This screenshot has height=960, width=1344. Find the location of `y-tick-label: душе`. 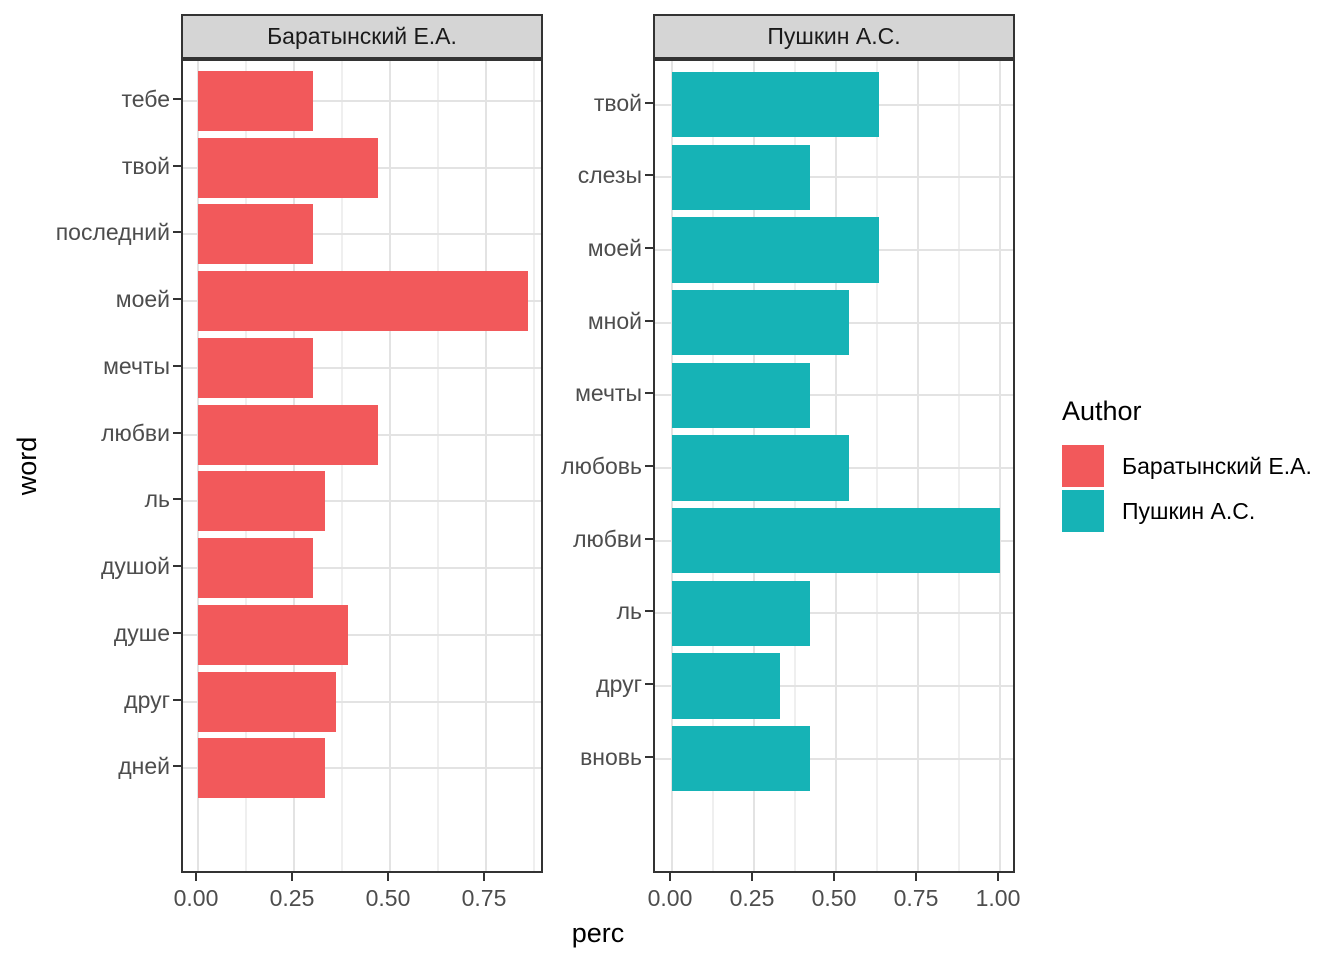

y-tick-label: душе is located at coordinates (141, 632).